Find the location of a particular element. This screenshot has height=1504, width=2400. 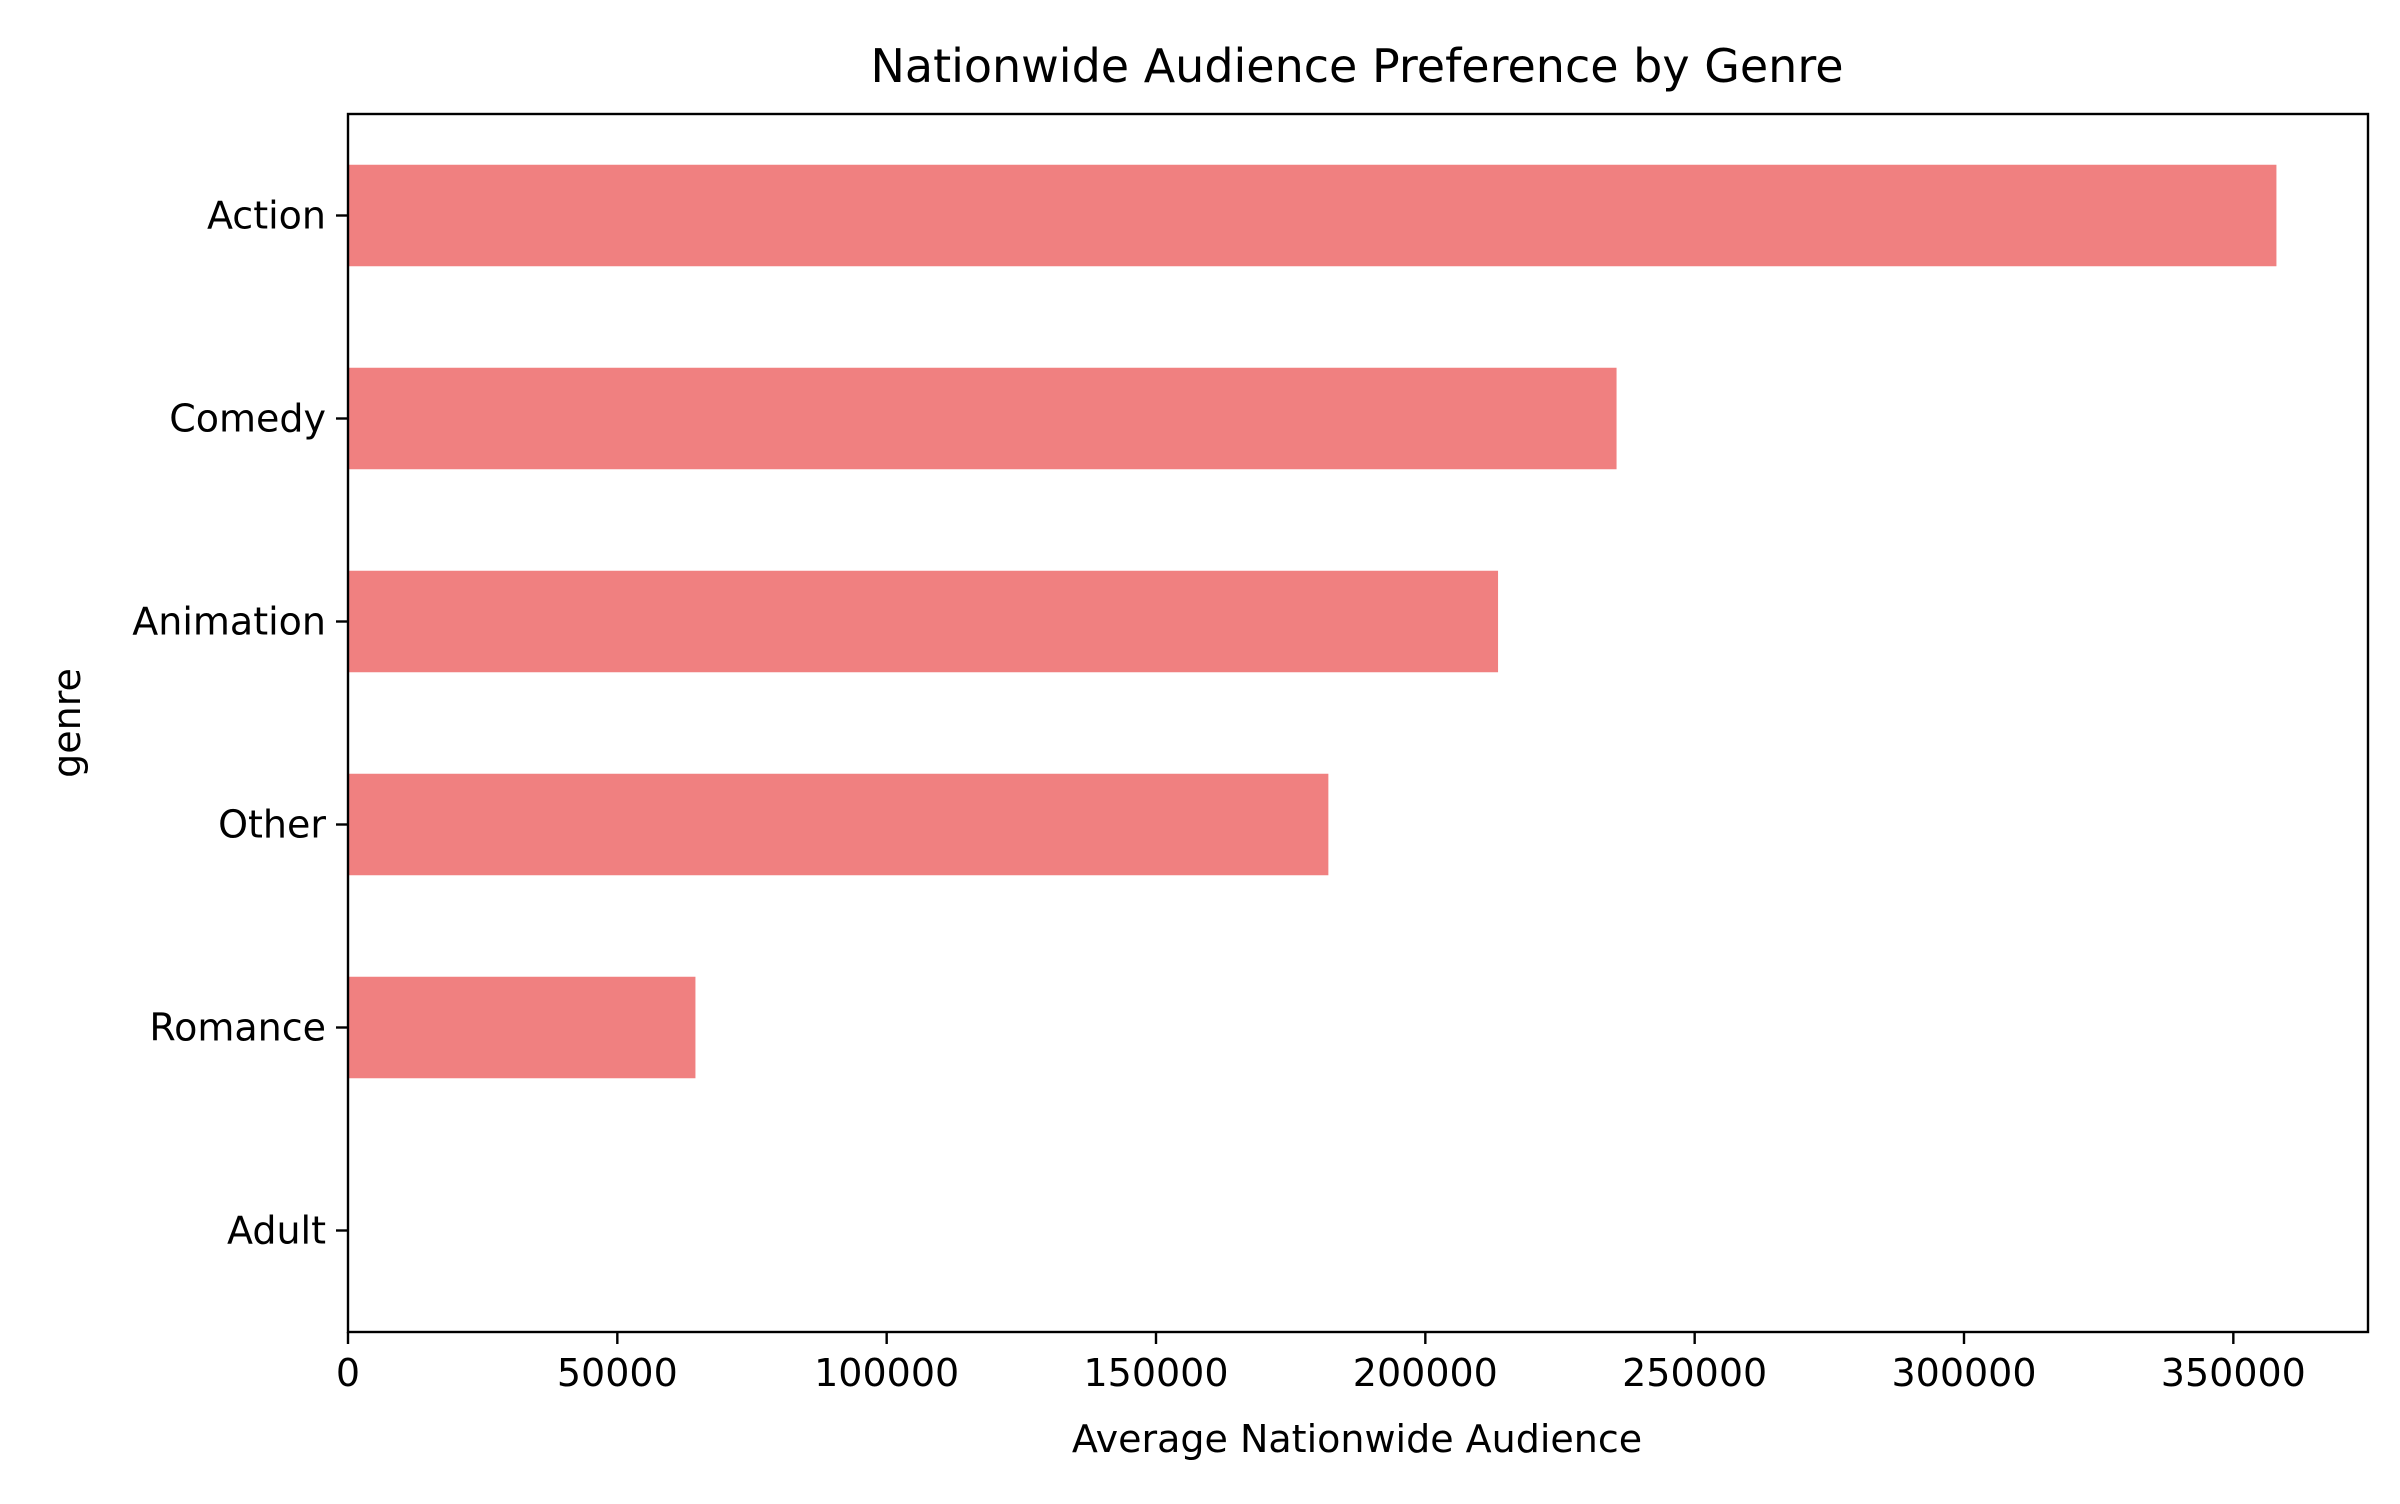

bar-animation is located at coordinates (923, 621).